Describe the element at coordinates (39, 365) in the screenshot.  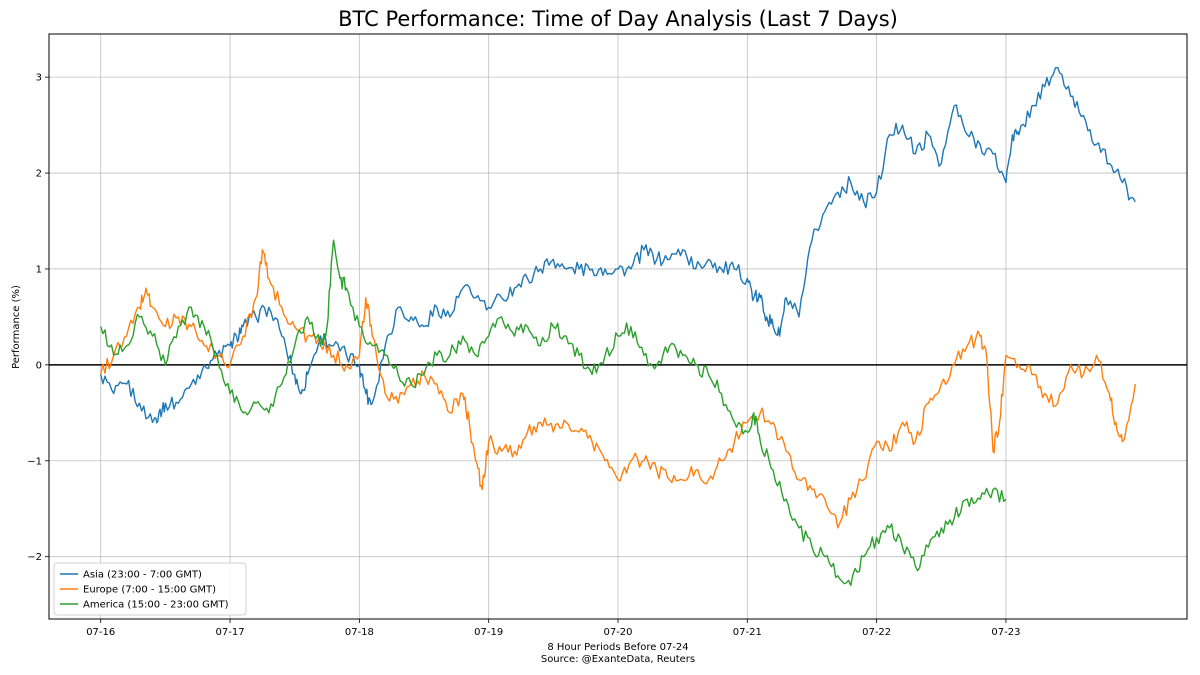
I see `y-tick-label: 0` at that location.